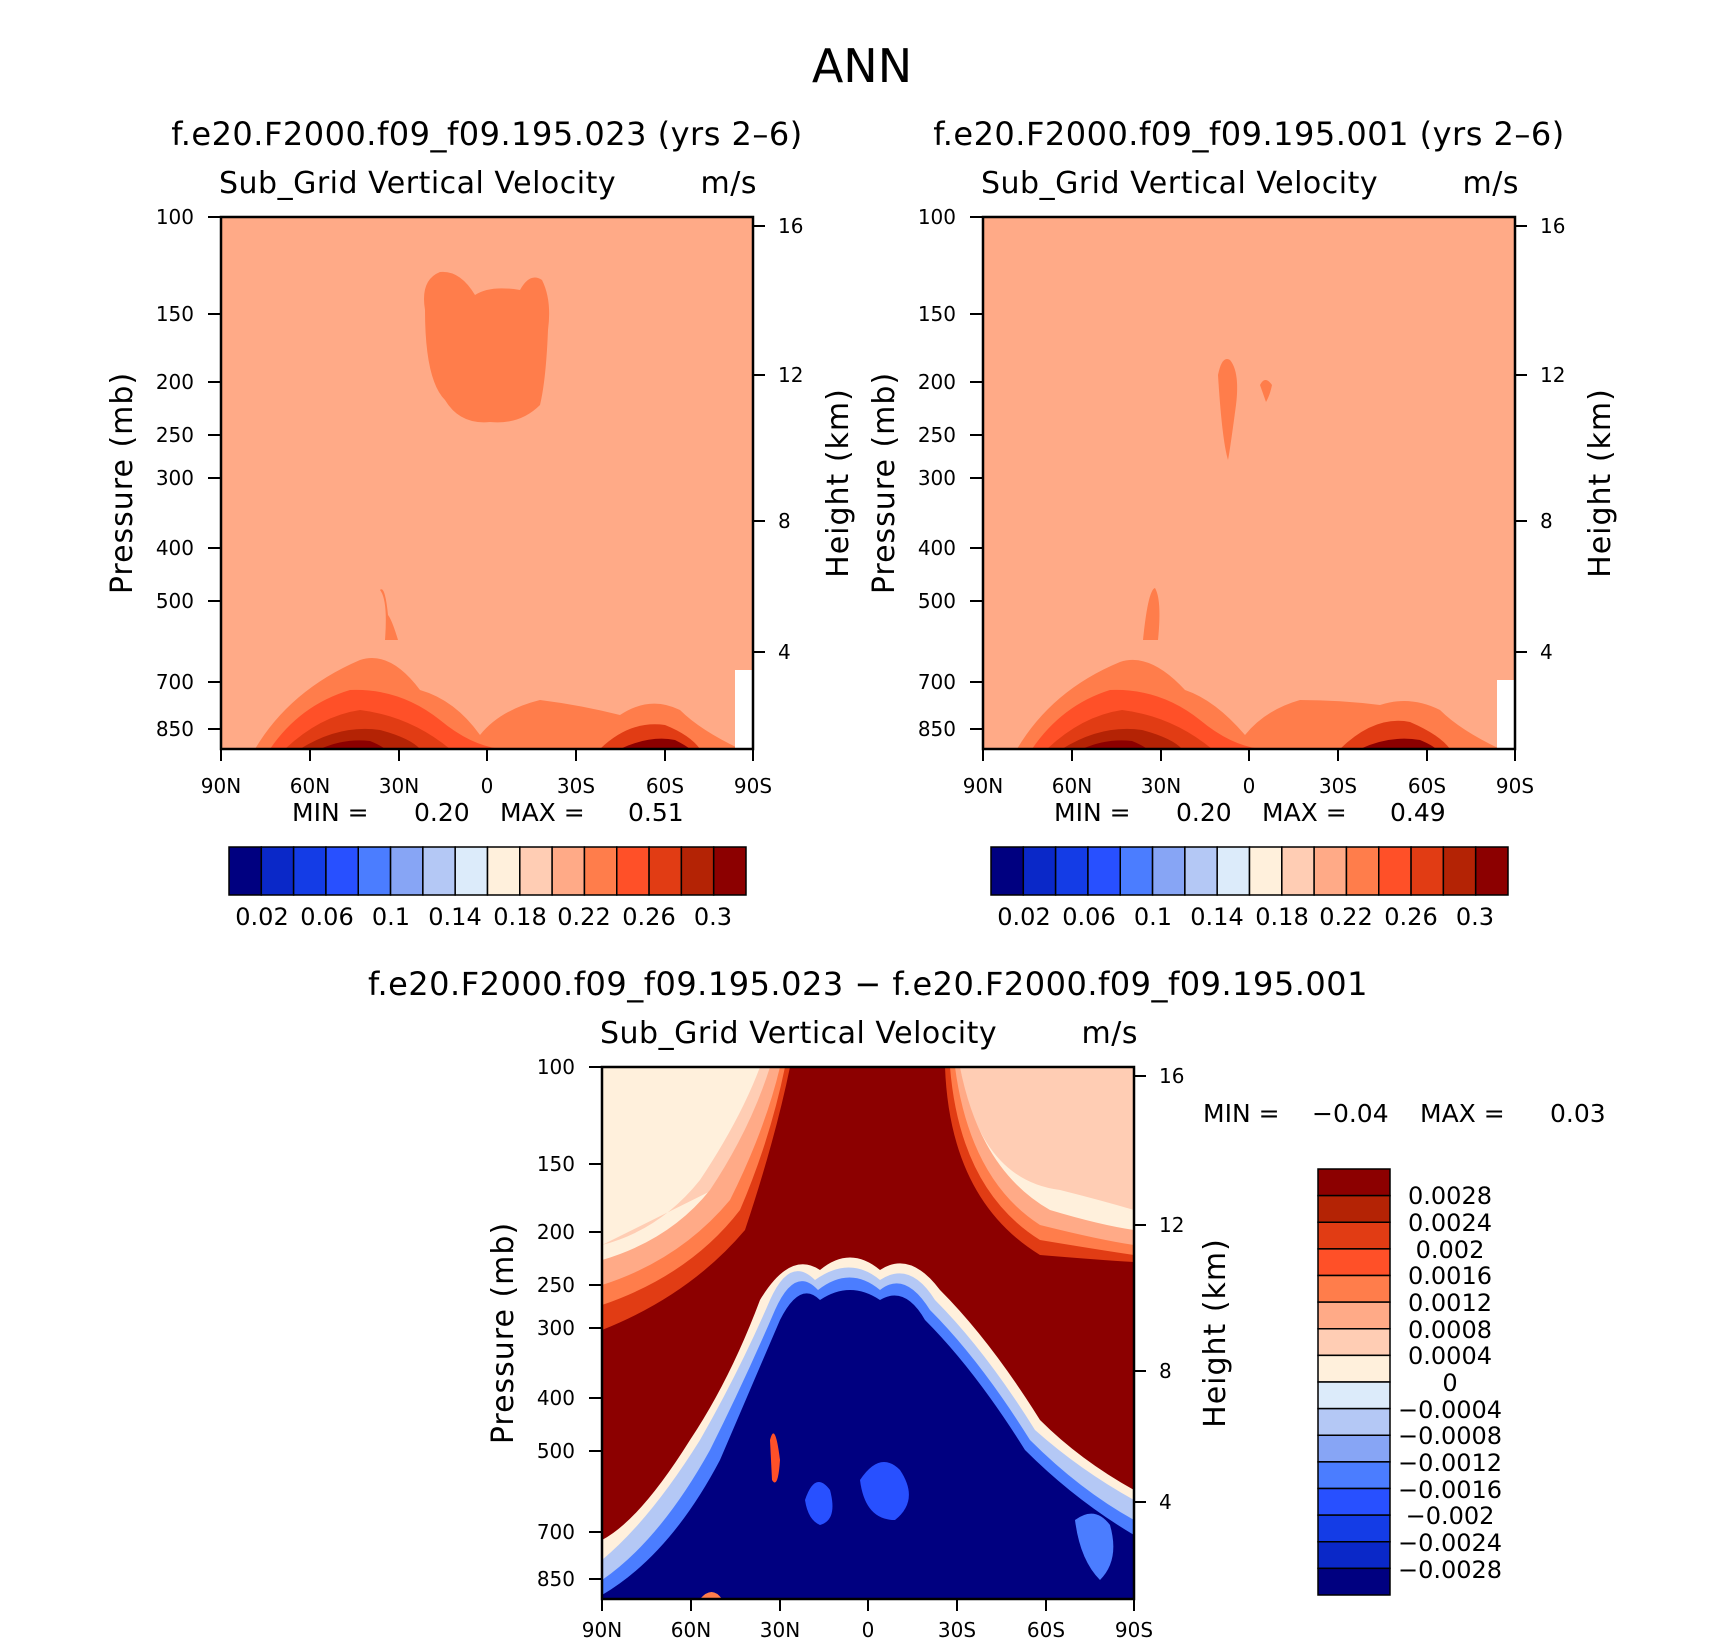  What do you see at coordinates (454, 917) in the screenshot?
I see `colorbar-label: 0.14` at bounding box center [454, 917].